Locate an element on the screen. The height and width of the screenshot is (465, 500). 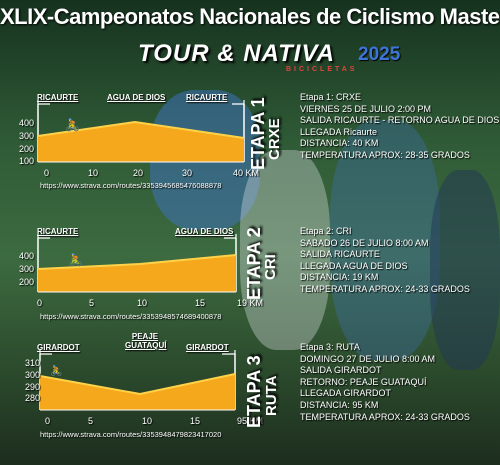
point-end-label: AGUA DE DIOS is located at coordinates (204, 231).